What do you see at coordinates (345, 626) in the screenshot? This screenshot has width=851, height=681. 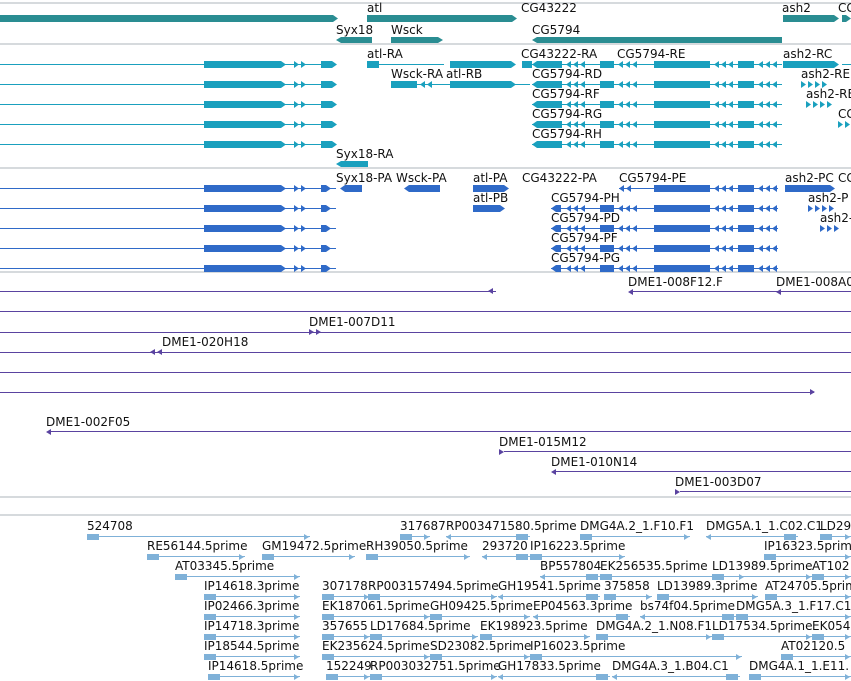 I see `est-label: 357655` at bounding box center [345, 626].